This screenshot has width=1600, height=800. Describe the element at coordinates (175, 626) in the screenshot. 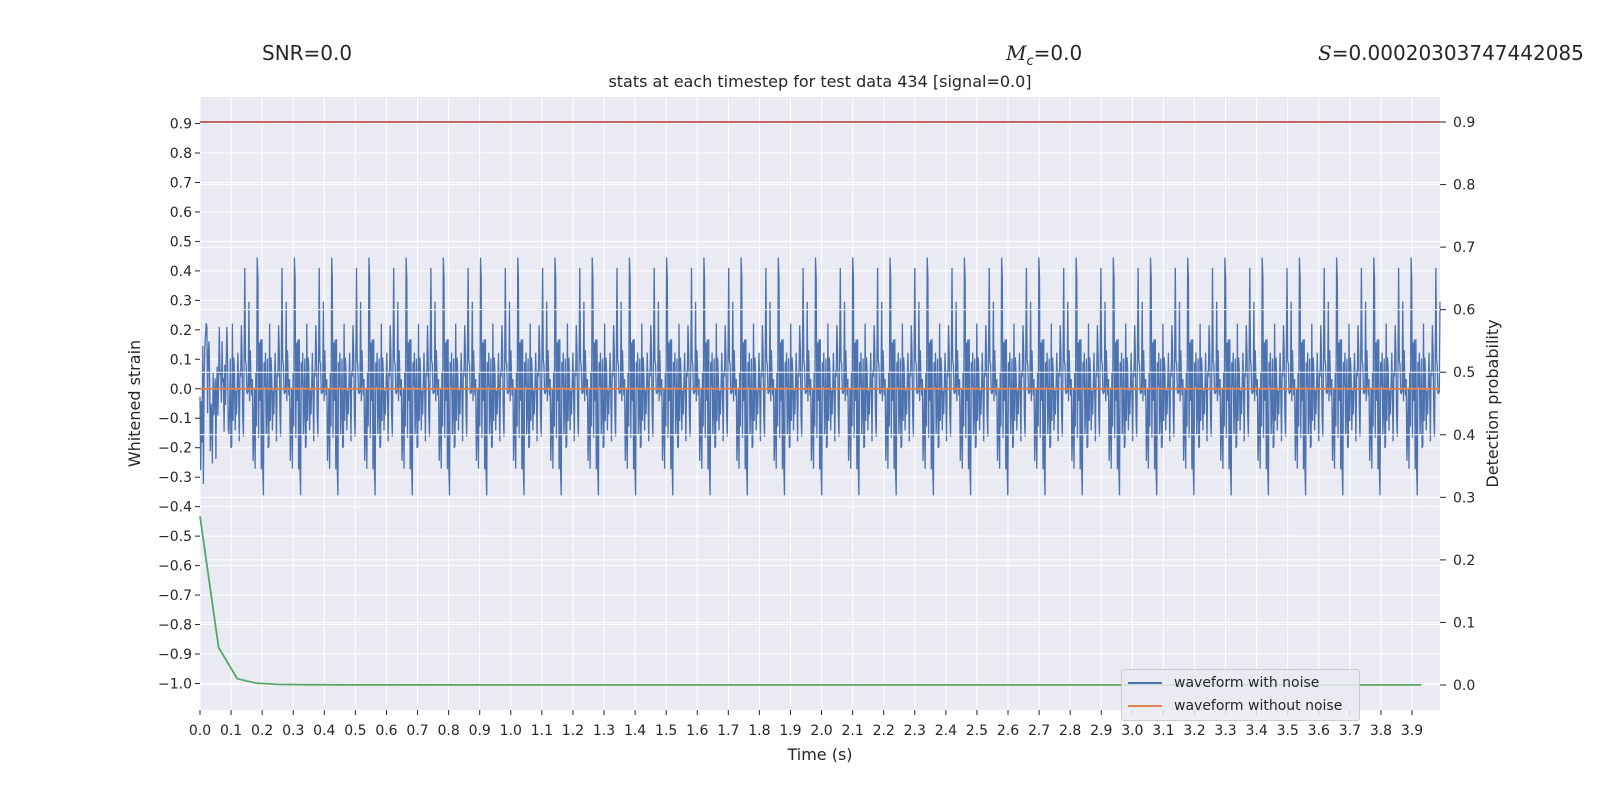

I see `y-tick-label-left: −0.8` at that location.